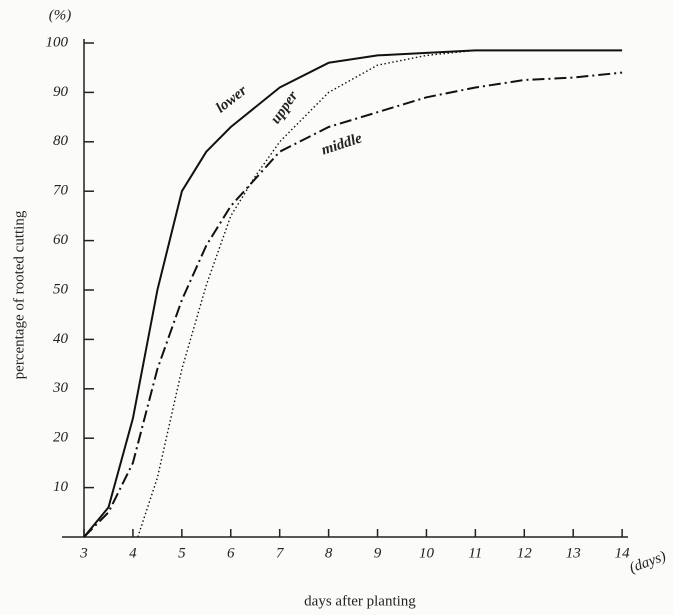  Describe the element at coordinates (61, 438) in the screenshot. I see `y-tick-label: 20` at that location.